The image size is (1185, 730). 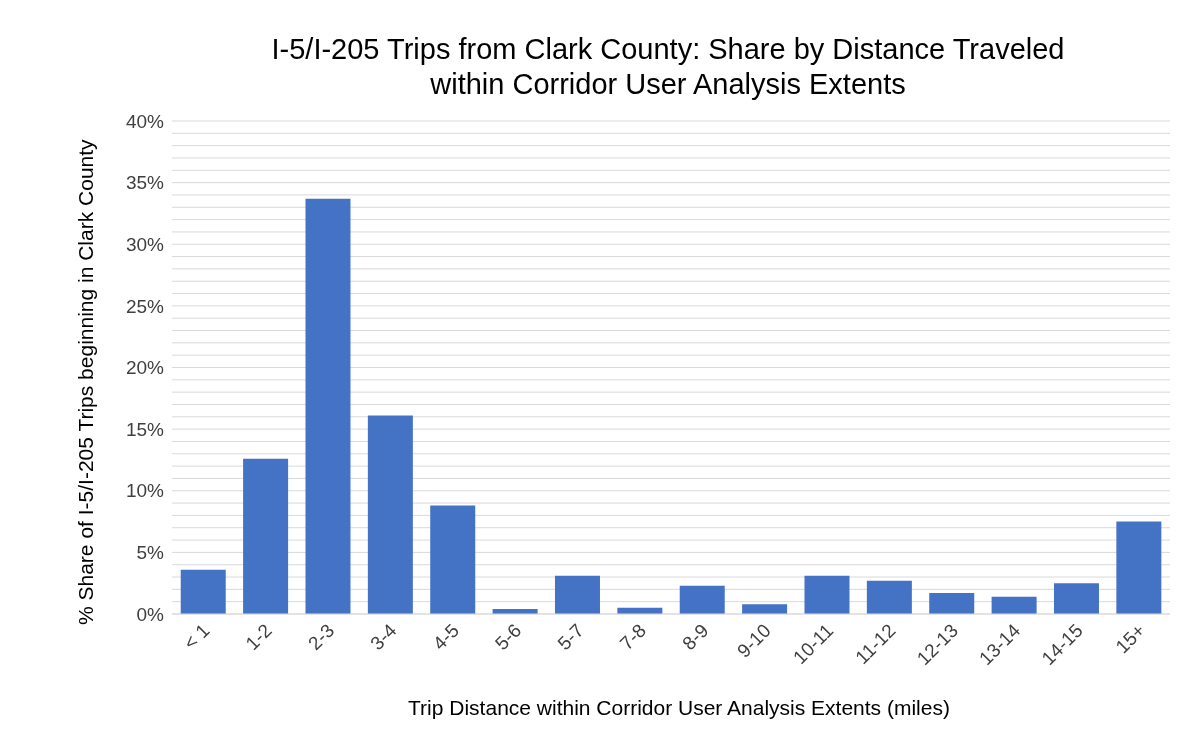 What do you see at coordinates (85, 381) in the screenshot?
I see `y-axis-title: % Share of I-5/I-205 Trips beginning in Clark County` at bounding box center [85, 381].